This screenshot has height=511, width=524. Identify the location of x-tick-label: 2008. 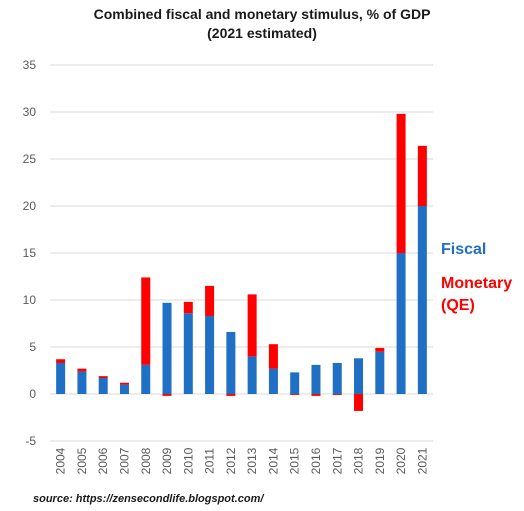
(146, 460).